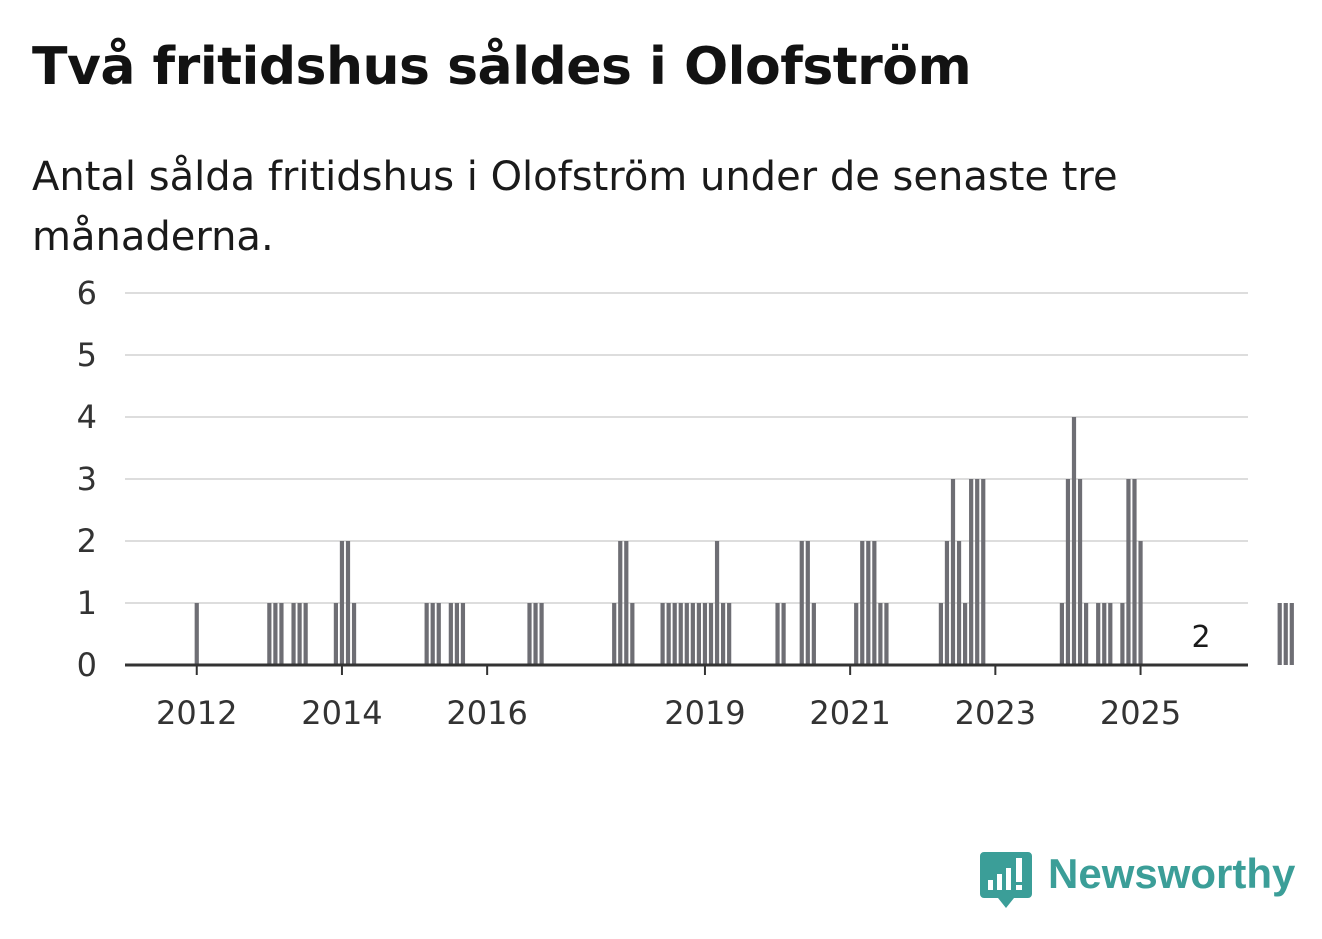 The width and height of the screenshot is (1322, 939). What do you see at coordinates (87, 417) in the screenshot?
I see `y-tick-label: 4` at bounding box center [87, 417].